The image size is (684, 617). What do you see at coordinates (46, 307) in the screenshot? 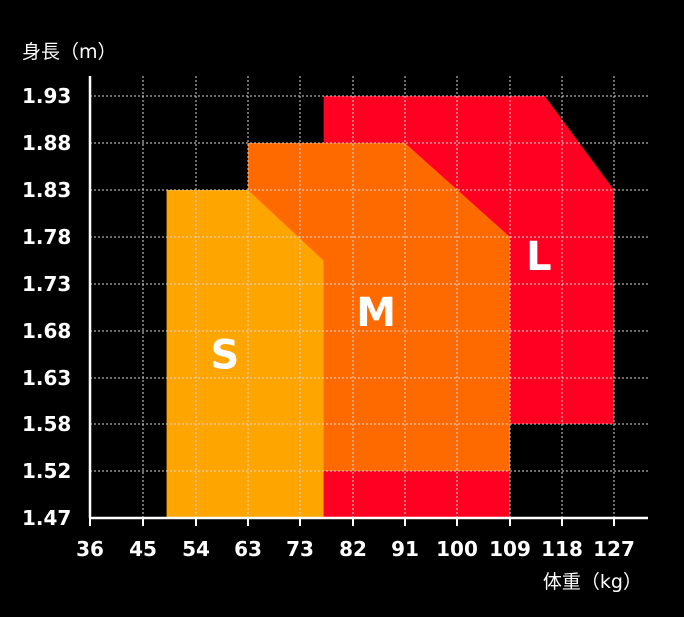
I see `y-tick-labels: 1.47 1.52 1.58 1.63 1.68 1.73 1.78 1.83 1.88 1.93` at bounding box center [46, 307].